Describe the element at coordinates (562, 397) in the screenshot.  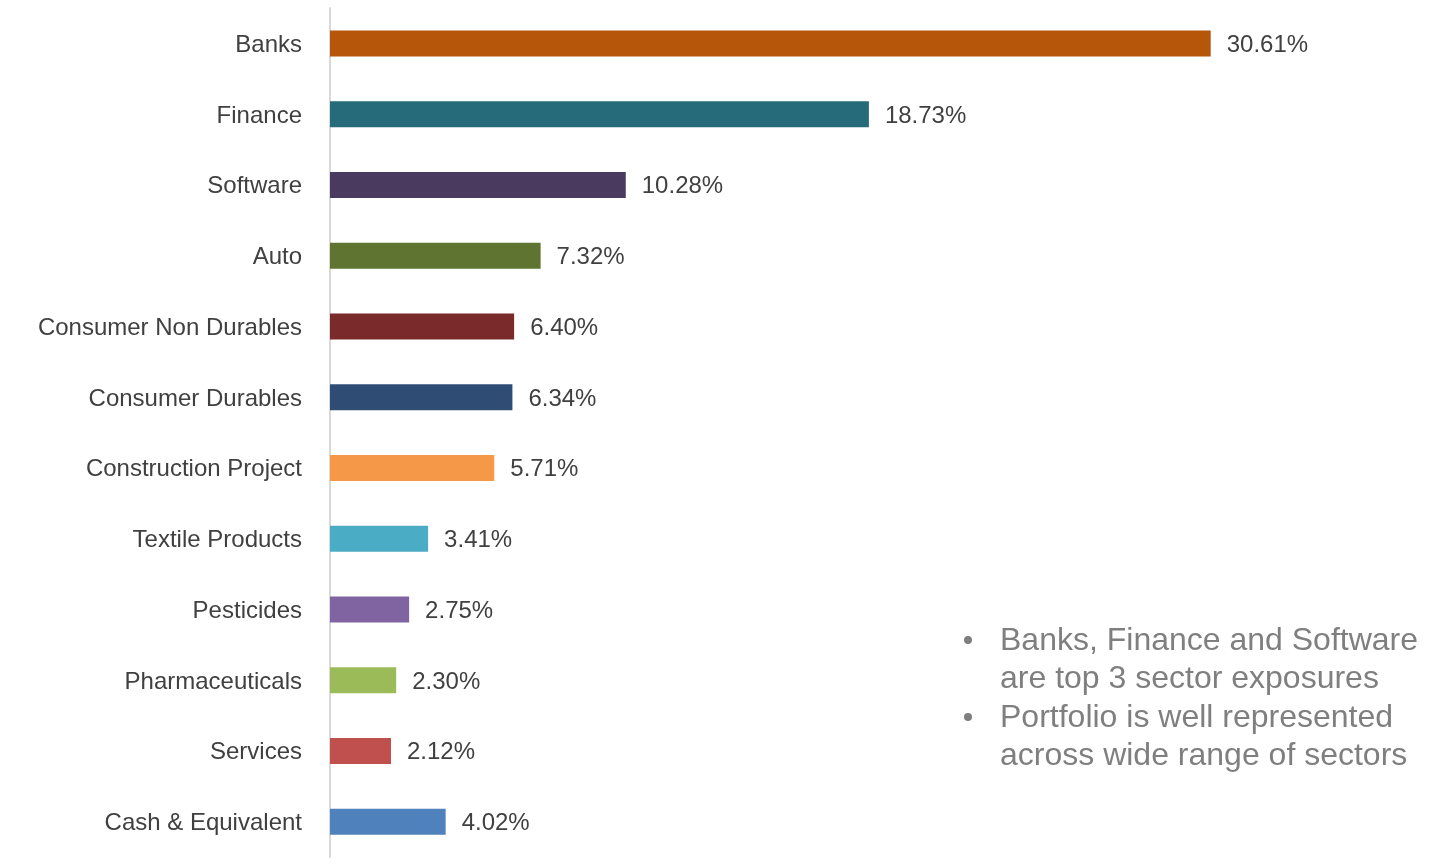
I see `data-label: 6.34%` at that location.